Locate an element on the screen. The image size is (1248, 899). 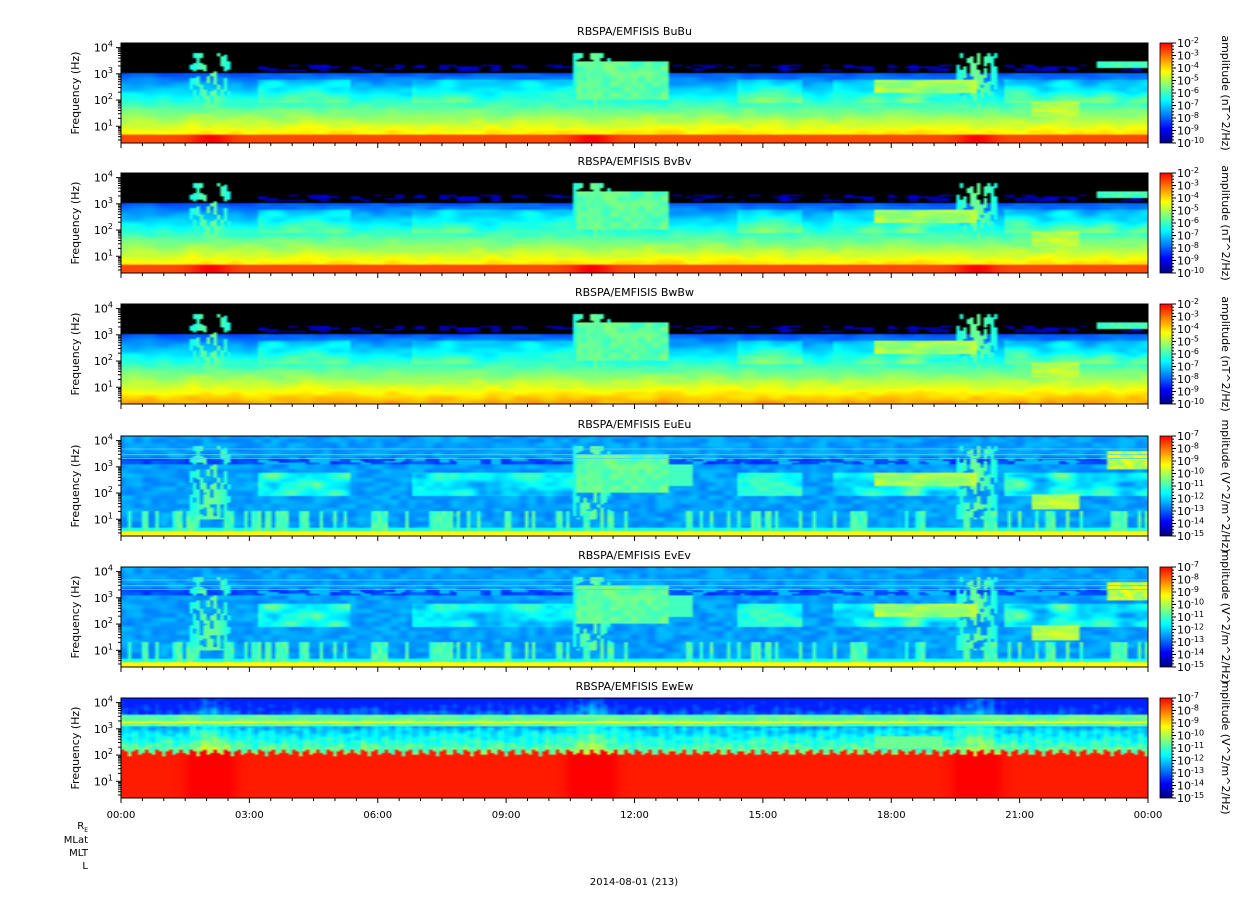
orbit-label-re: RE is located at coordinates (82, 827).